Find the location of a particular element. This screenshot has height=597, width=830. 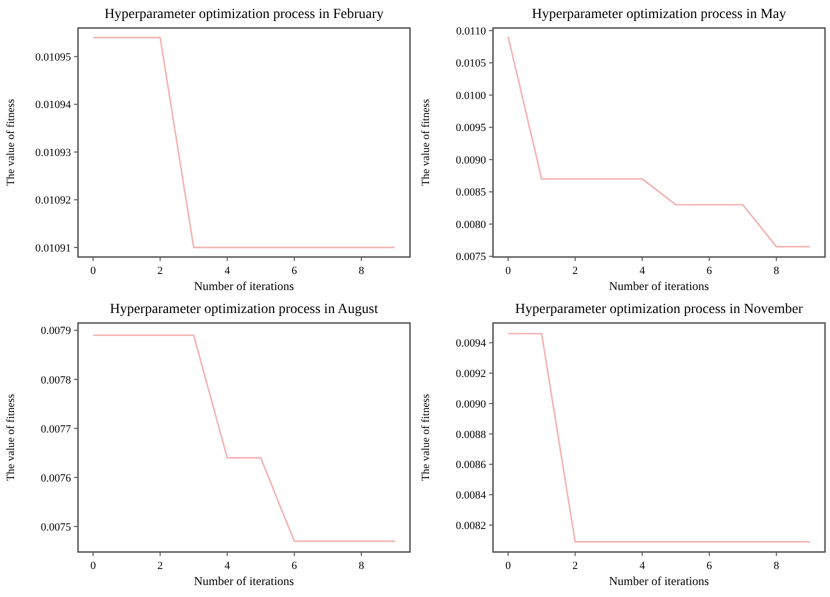

chart-title: Hyperparameter optimization process in August is located at coordinates (244, 309).